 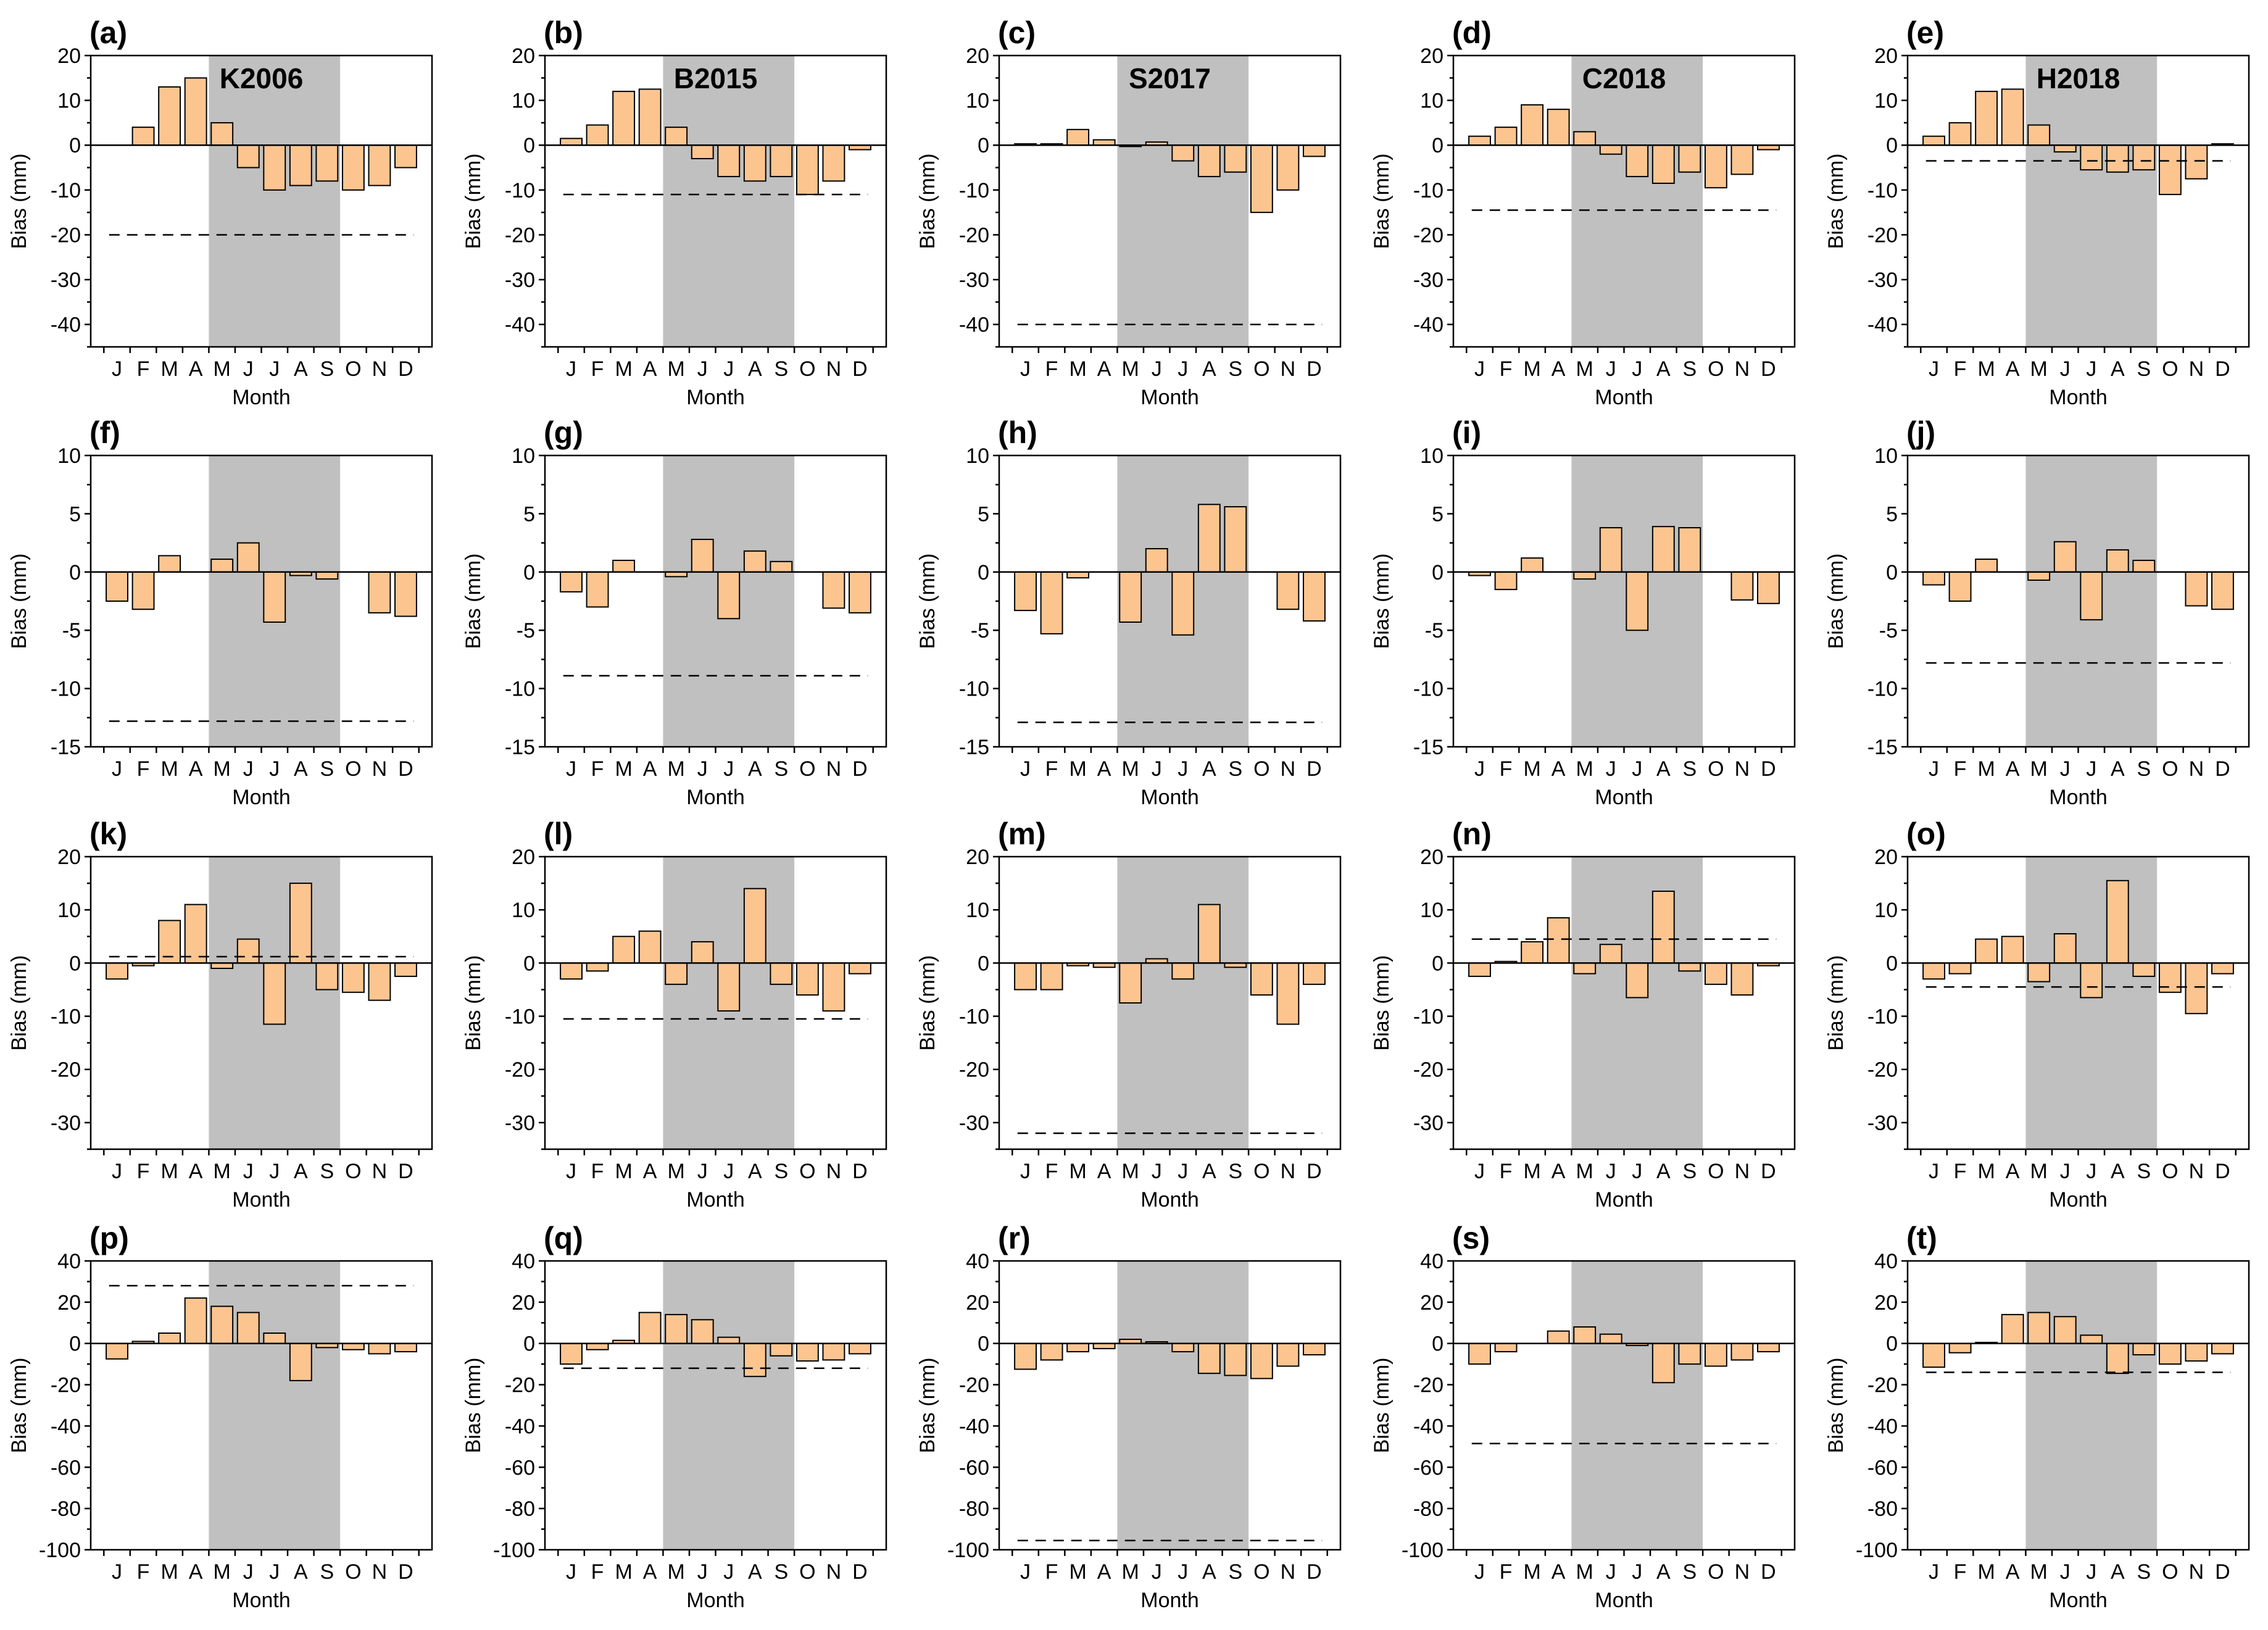 What do you see at coordinates (520, 1509) in the screenshot?
I see `y-tick-label: -80` at bounding box center [520, 1509].